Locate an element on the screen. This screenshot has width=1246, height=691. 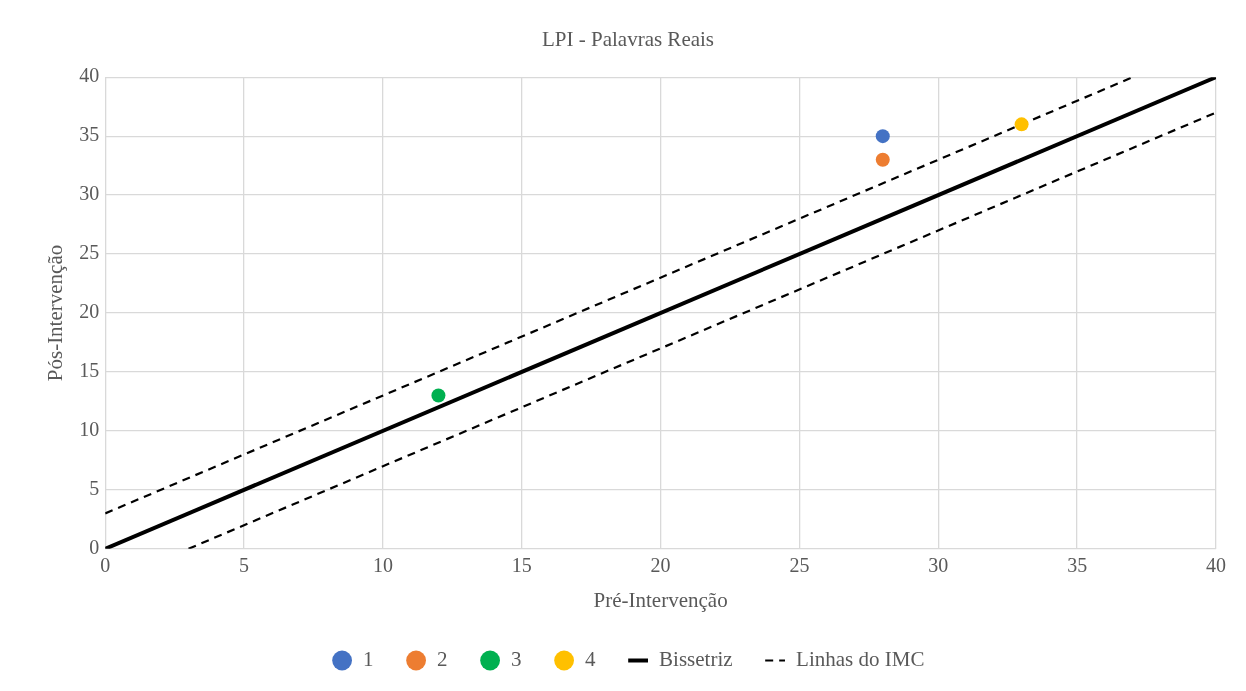
x-axis-title: Pré-Intervenção is located at coordinates (660, 599).